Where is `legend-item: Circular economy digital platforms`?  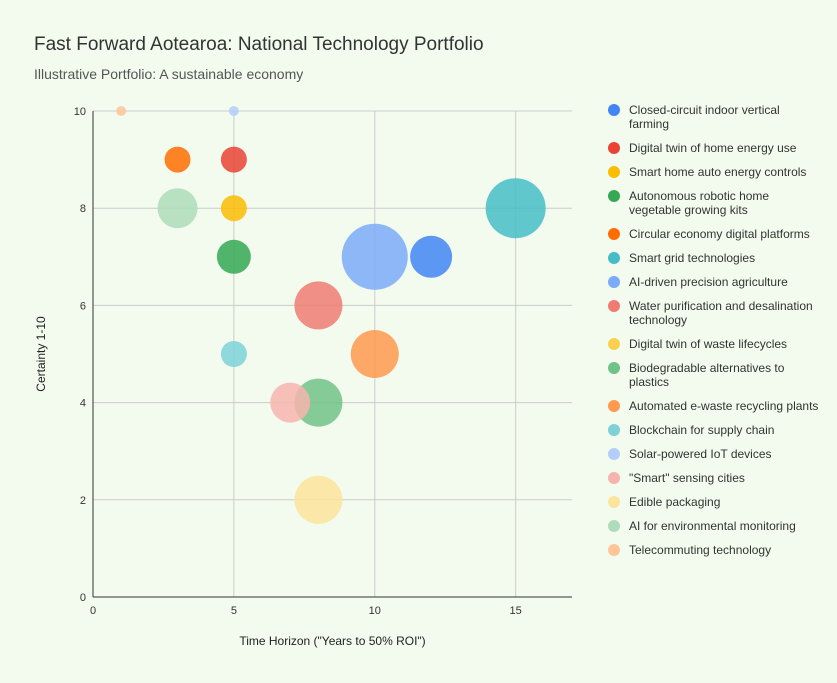
legend-item: Circular economy digital platforms is located at coordinates (715, 239).